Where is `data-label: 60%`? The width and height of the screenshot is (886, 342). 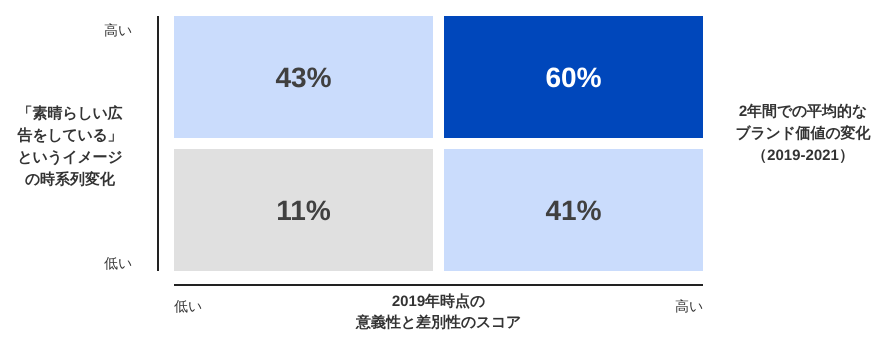
data-label: 60% is located at coordinates (573, 77).